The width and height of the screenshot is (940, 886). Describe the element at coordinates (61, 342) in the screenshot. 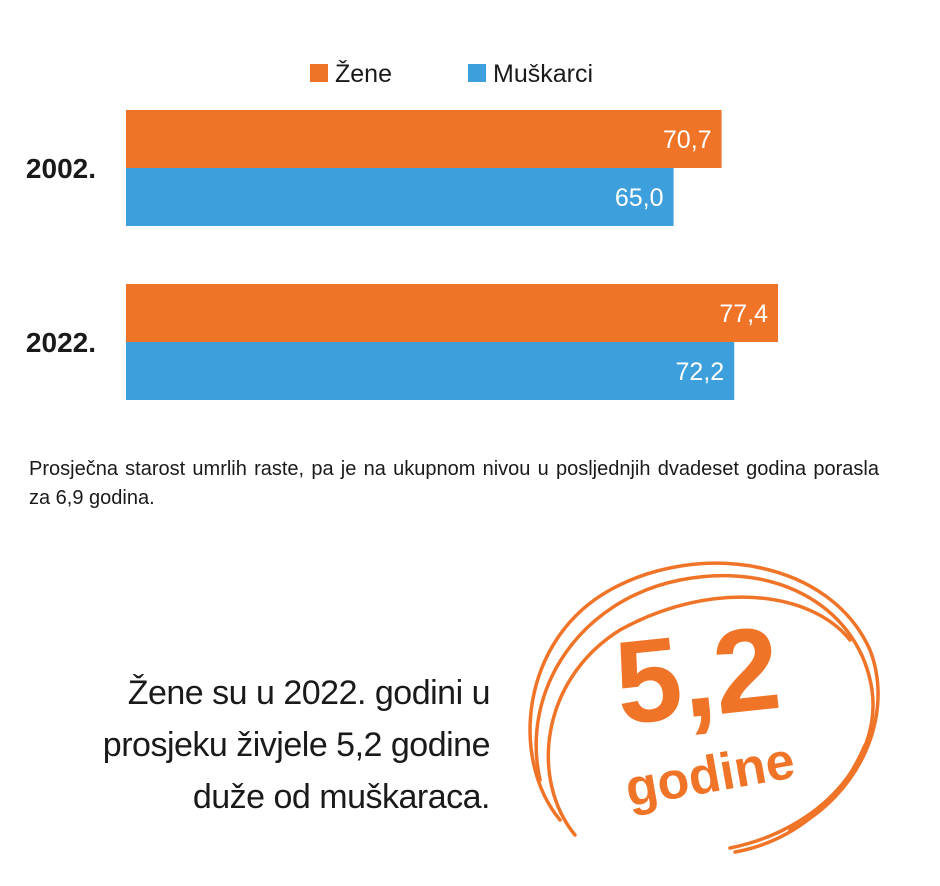

I see `category-label-2: 2022.` at that location.